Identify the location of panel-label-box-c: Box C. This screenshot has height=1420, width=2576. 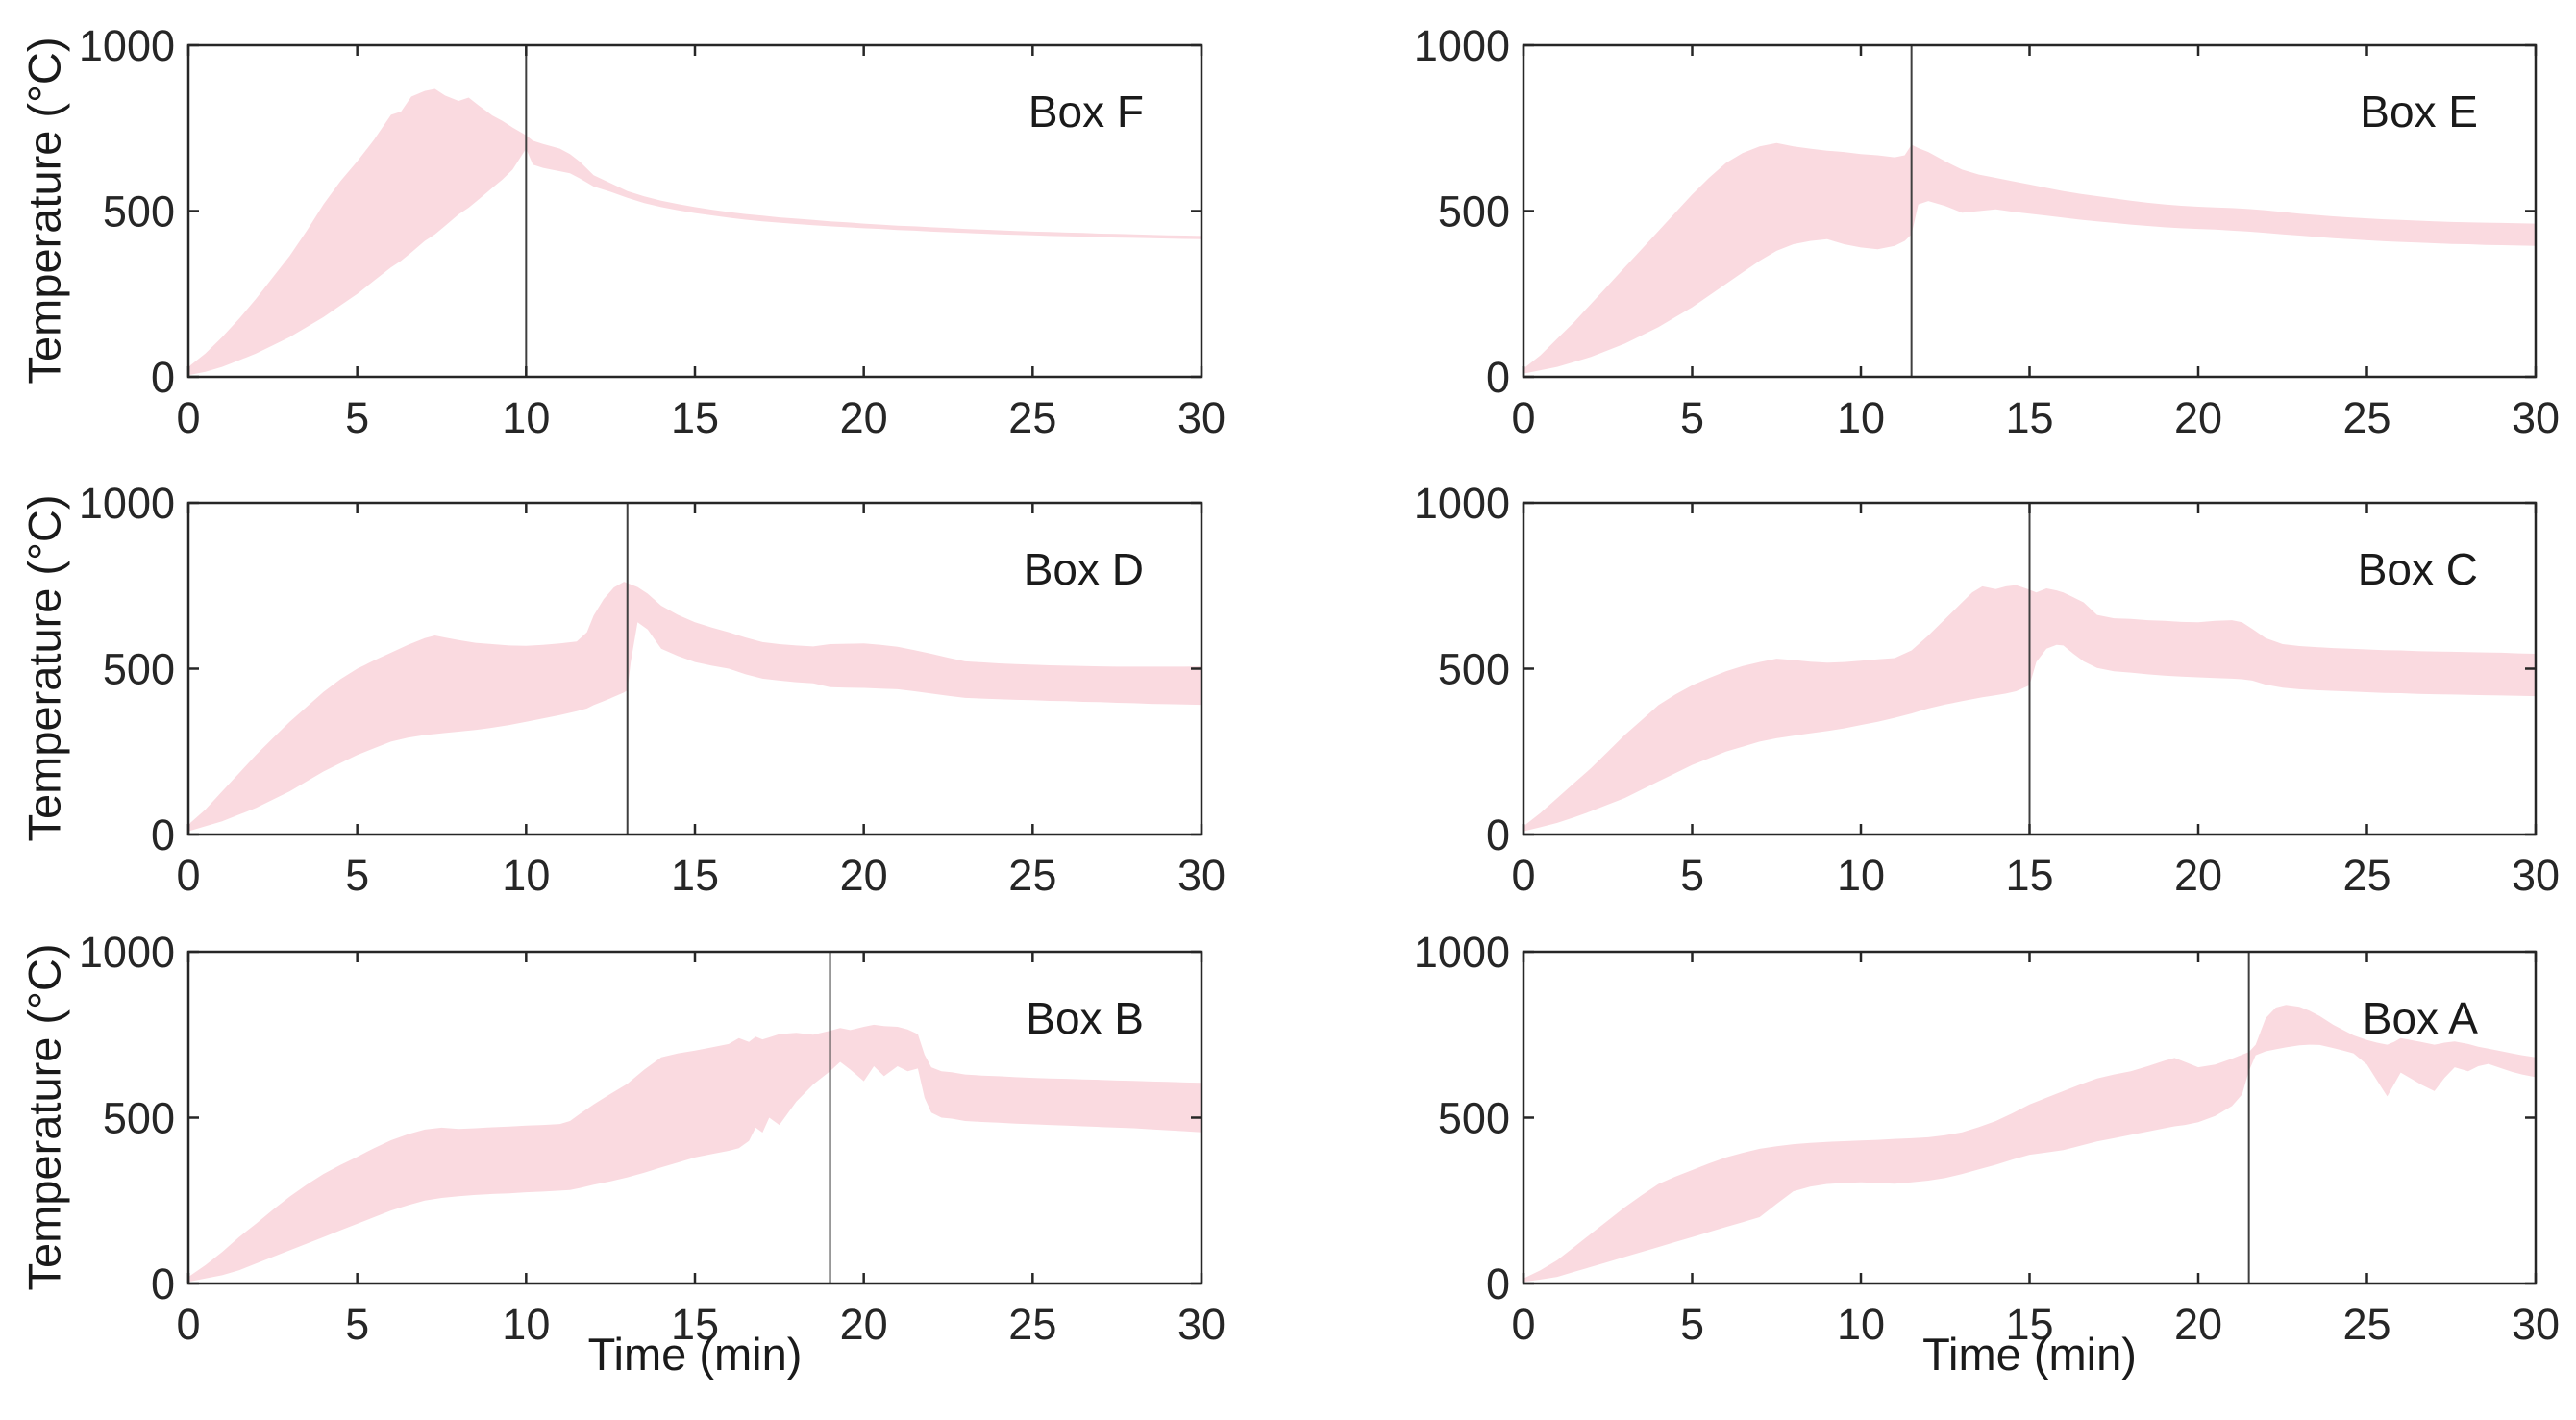
(2417, 569).